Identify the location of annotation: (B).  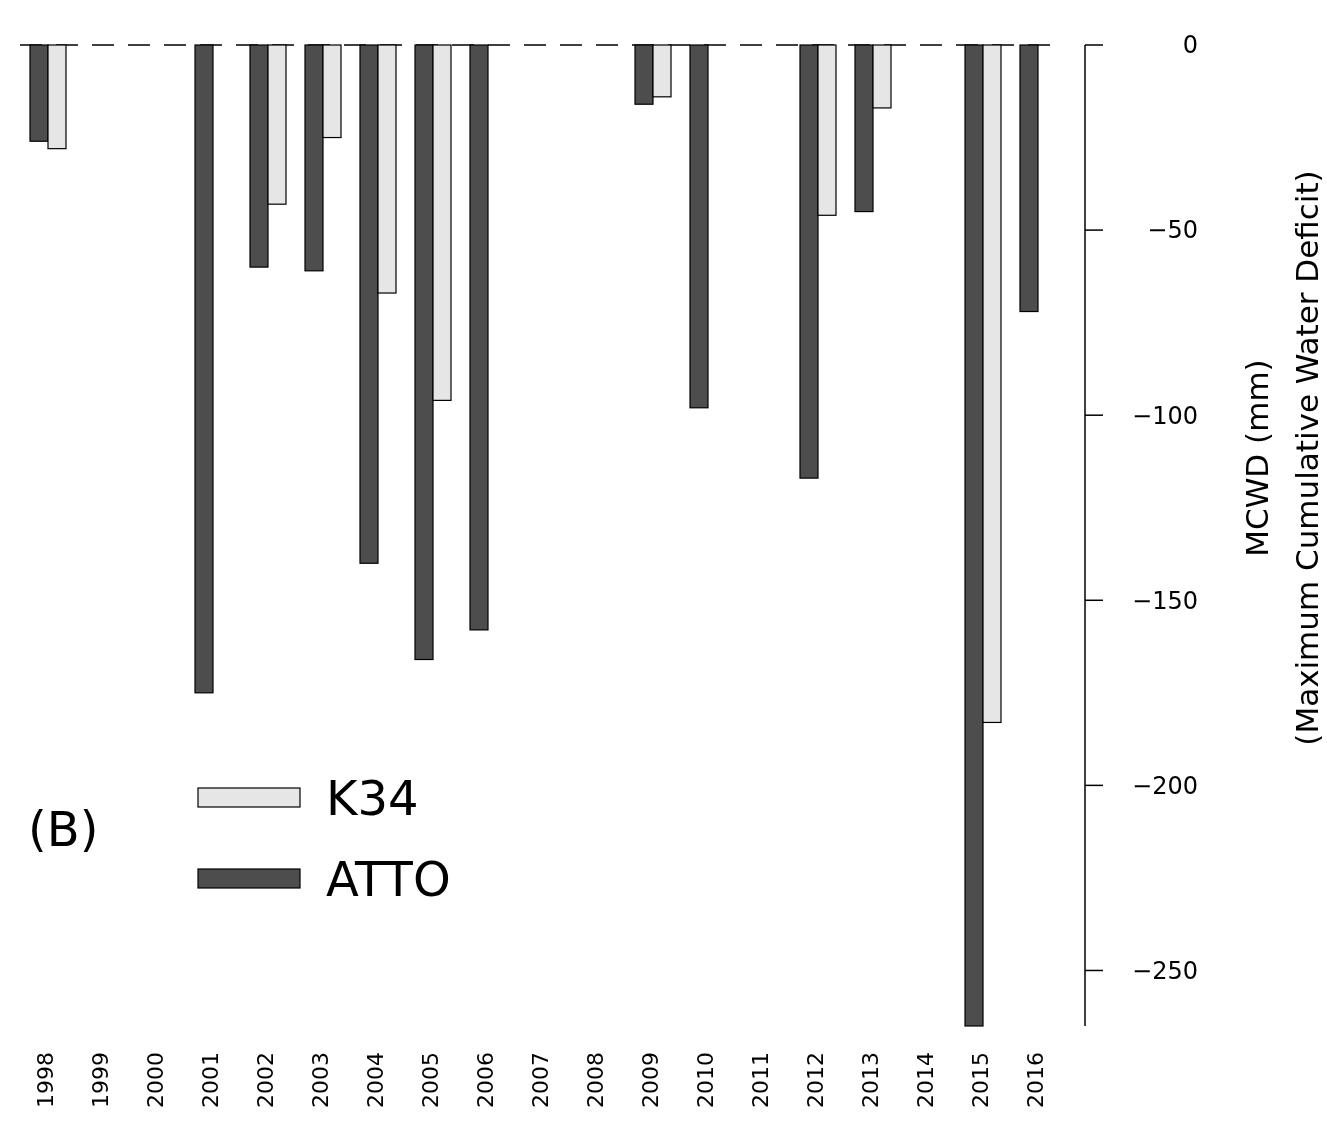
(63, 829).